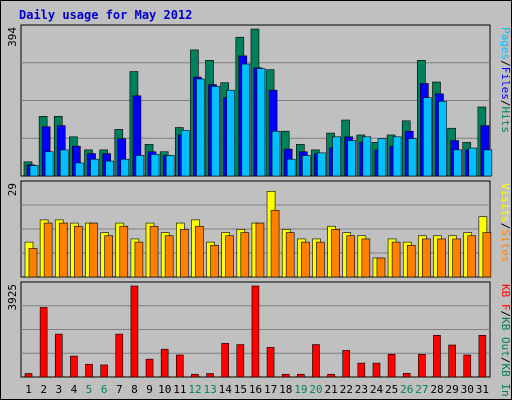 Image resolution: width=512 pixels, height=400 pixels. What do you see at coordinates (89, 389) in the screenshot?
I see `x-tick-label: 5` at bounding box center [89, 389].